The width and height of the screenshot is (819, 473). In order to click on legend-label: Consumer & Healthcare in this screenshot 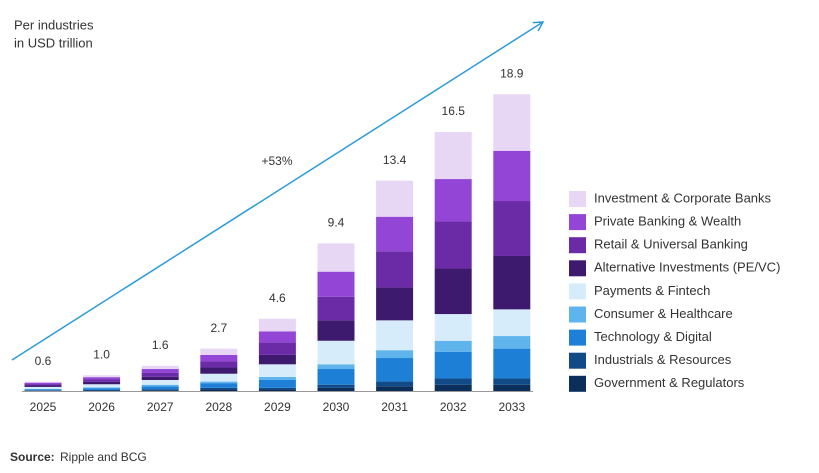, I will do `click(663, 313)`.